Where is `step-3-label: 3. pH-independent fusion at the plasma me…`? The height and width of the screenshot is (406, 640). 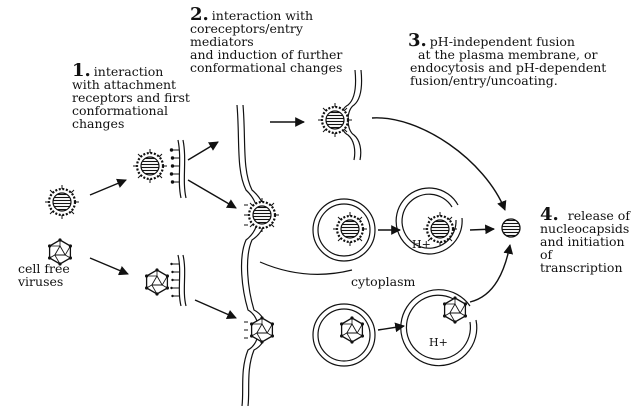
step-3-label: 3. pH-independent fusion at the plasma me… is located at coordinates (513, 60).